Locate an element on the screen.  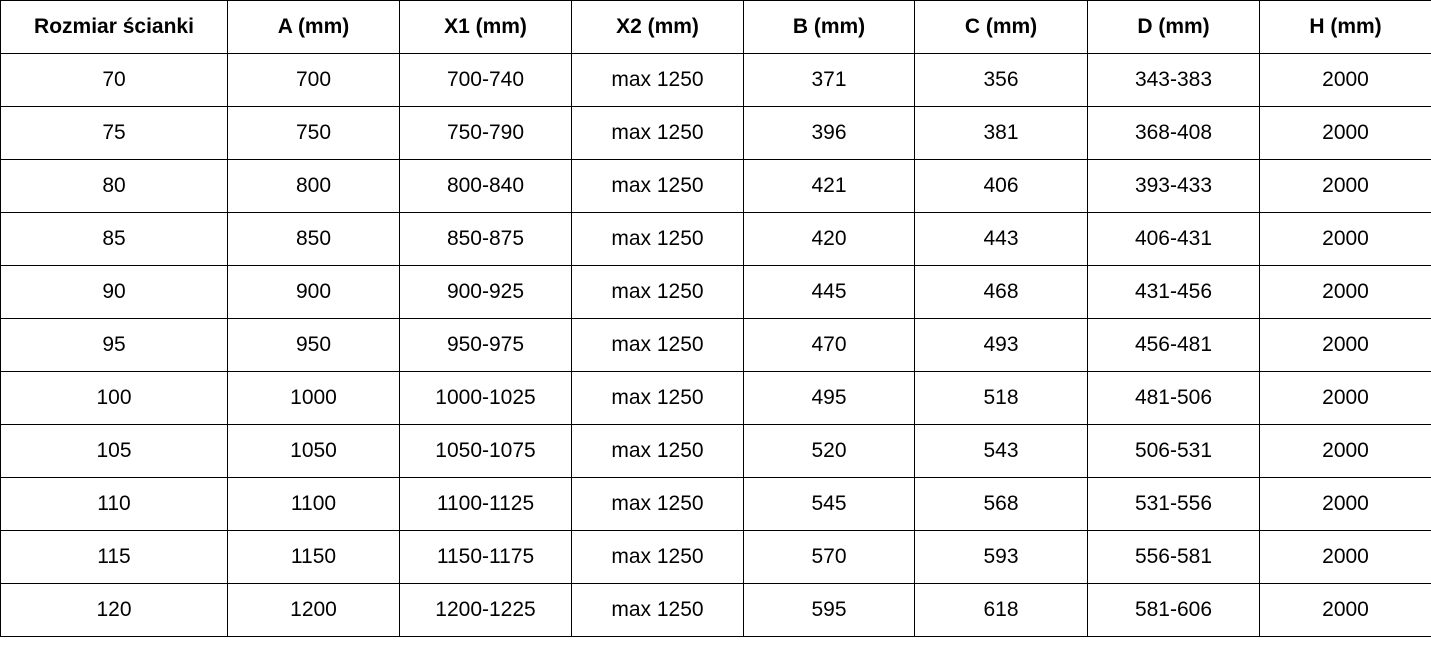
column-header-c: C (mm) is located at coordinates (1001, 27).